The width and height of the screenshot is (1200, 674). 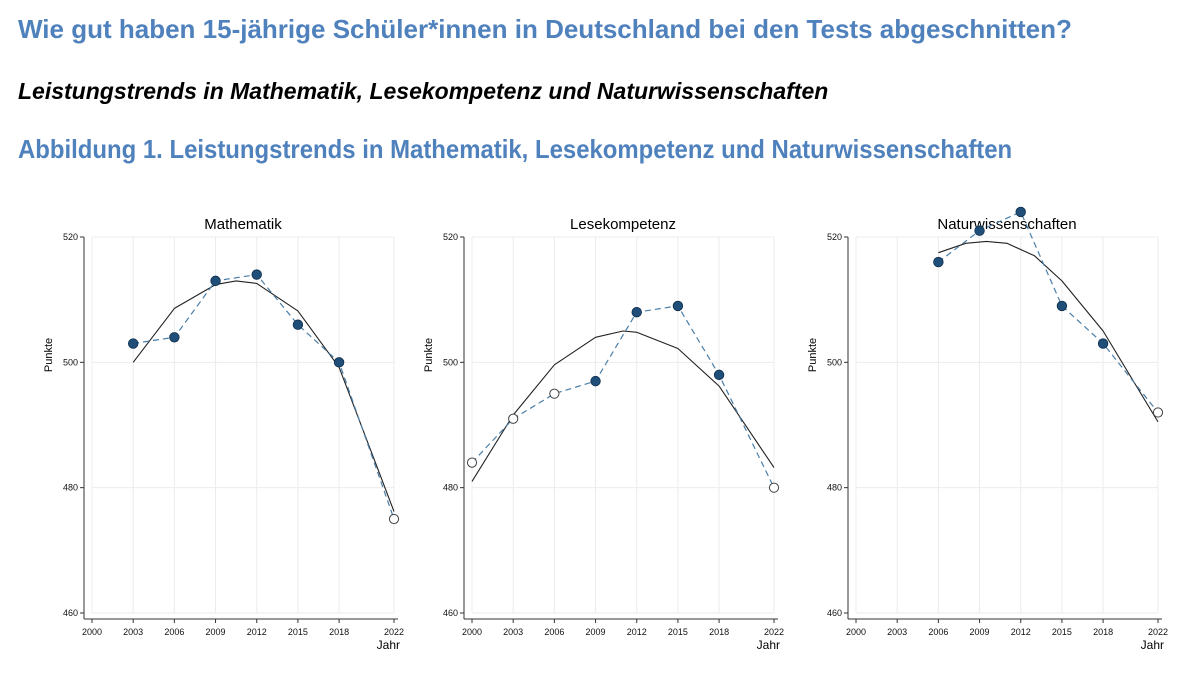 What do you see at coordinates (243, 224) in the screenshot?
I see `chart-title: Mathematik` at bounding box center [243, 224].